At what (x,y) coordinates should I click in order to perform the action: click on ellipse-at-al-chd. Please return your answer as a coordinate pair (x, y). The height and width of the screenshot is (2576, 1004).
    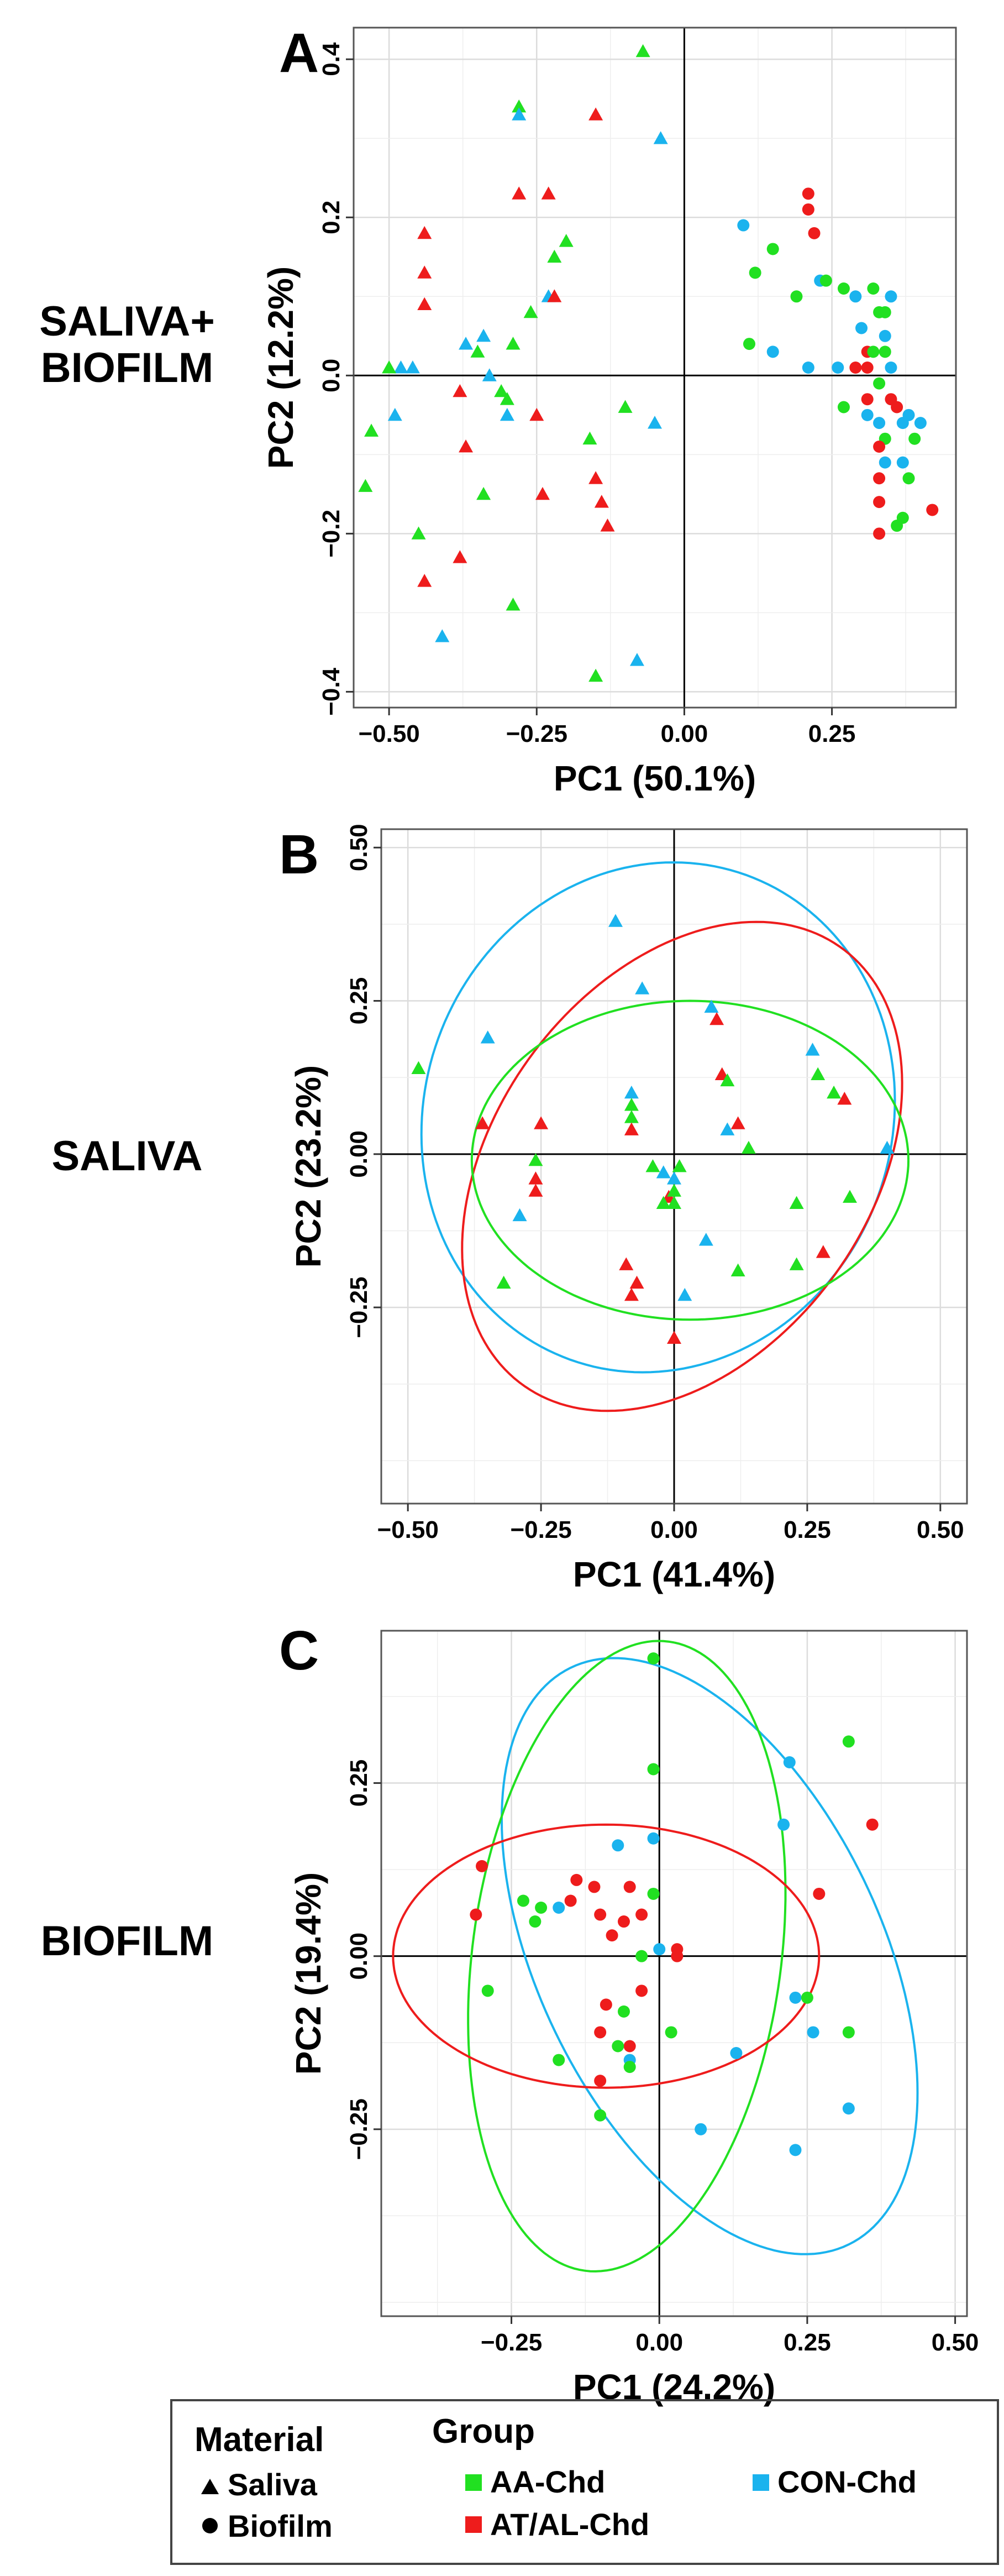
    Looking at the image, I should click on (606, 1956).